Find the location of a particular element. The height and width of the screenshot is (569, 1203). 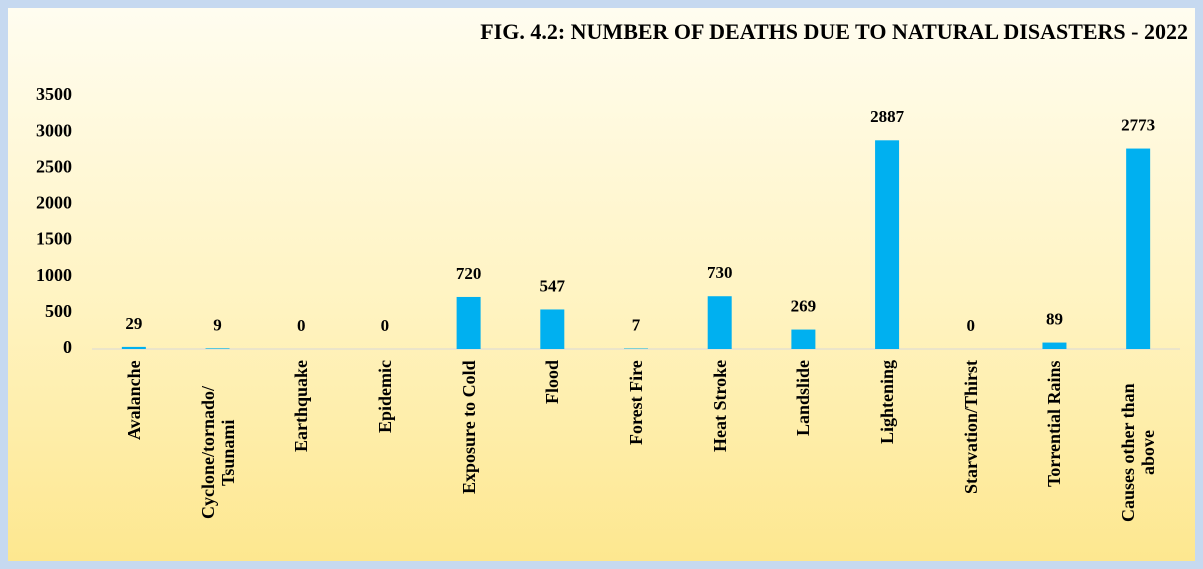

x-tick-label: Causes other than above is located at coordinates (1138, 460).